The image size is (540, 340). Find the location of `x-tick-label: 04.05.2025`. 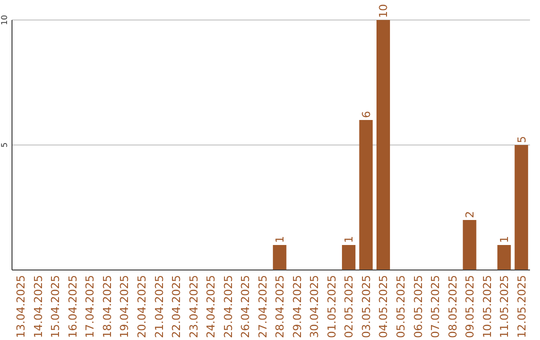

x-tick-label: 04.05.2025 is located at coordinates (383, 306).